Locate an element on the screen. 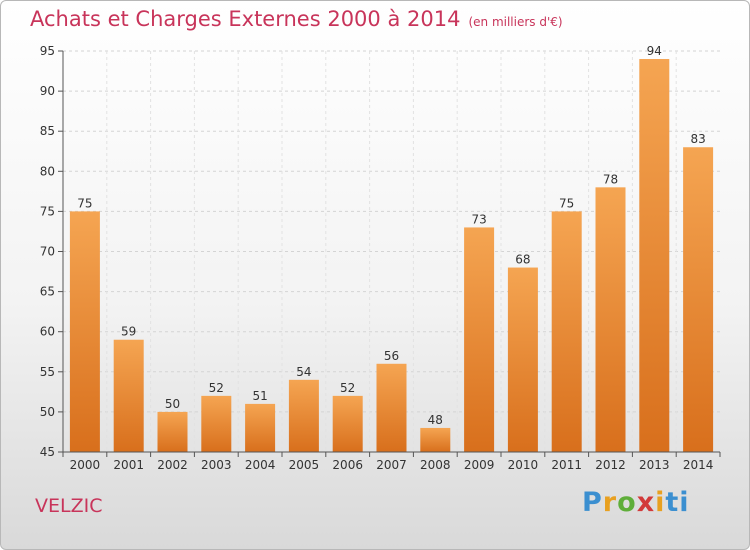 The width and height of the screenshot is (750, 550). x-tick-label: 2000 is located at coordinates (85, 465).